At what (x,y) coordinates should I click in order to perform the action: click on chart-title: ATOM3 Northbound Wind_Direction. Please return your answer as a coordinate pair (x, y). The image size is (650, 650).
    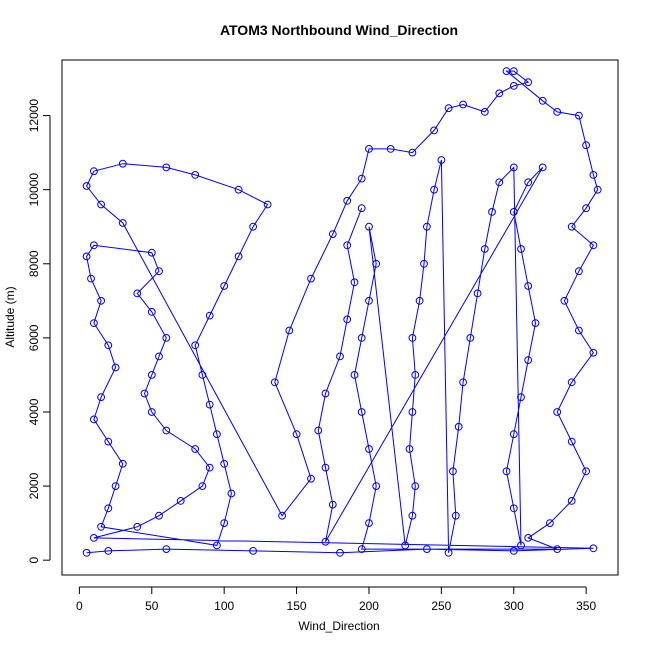
    Looking at the image, I should click on (339, 30).